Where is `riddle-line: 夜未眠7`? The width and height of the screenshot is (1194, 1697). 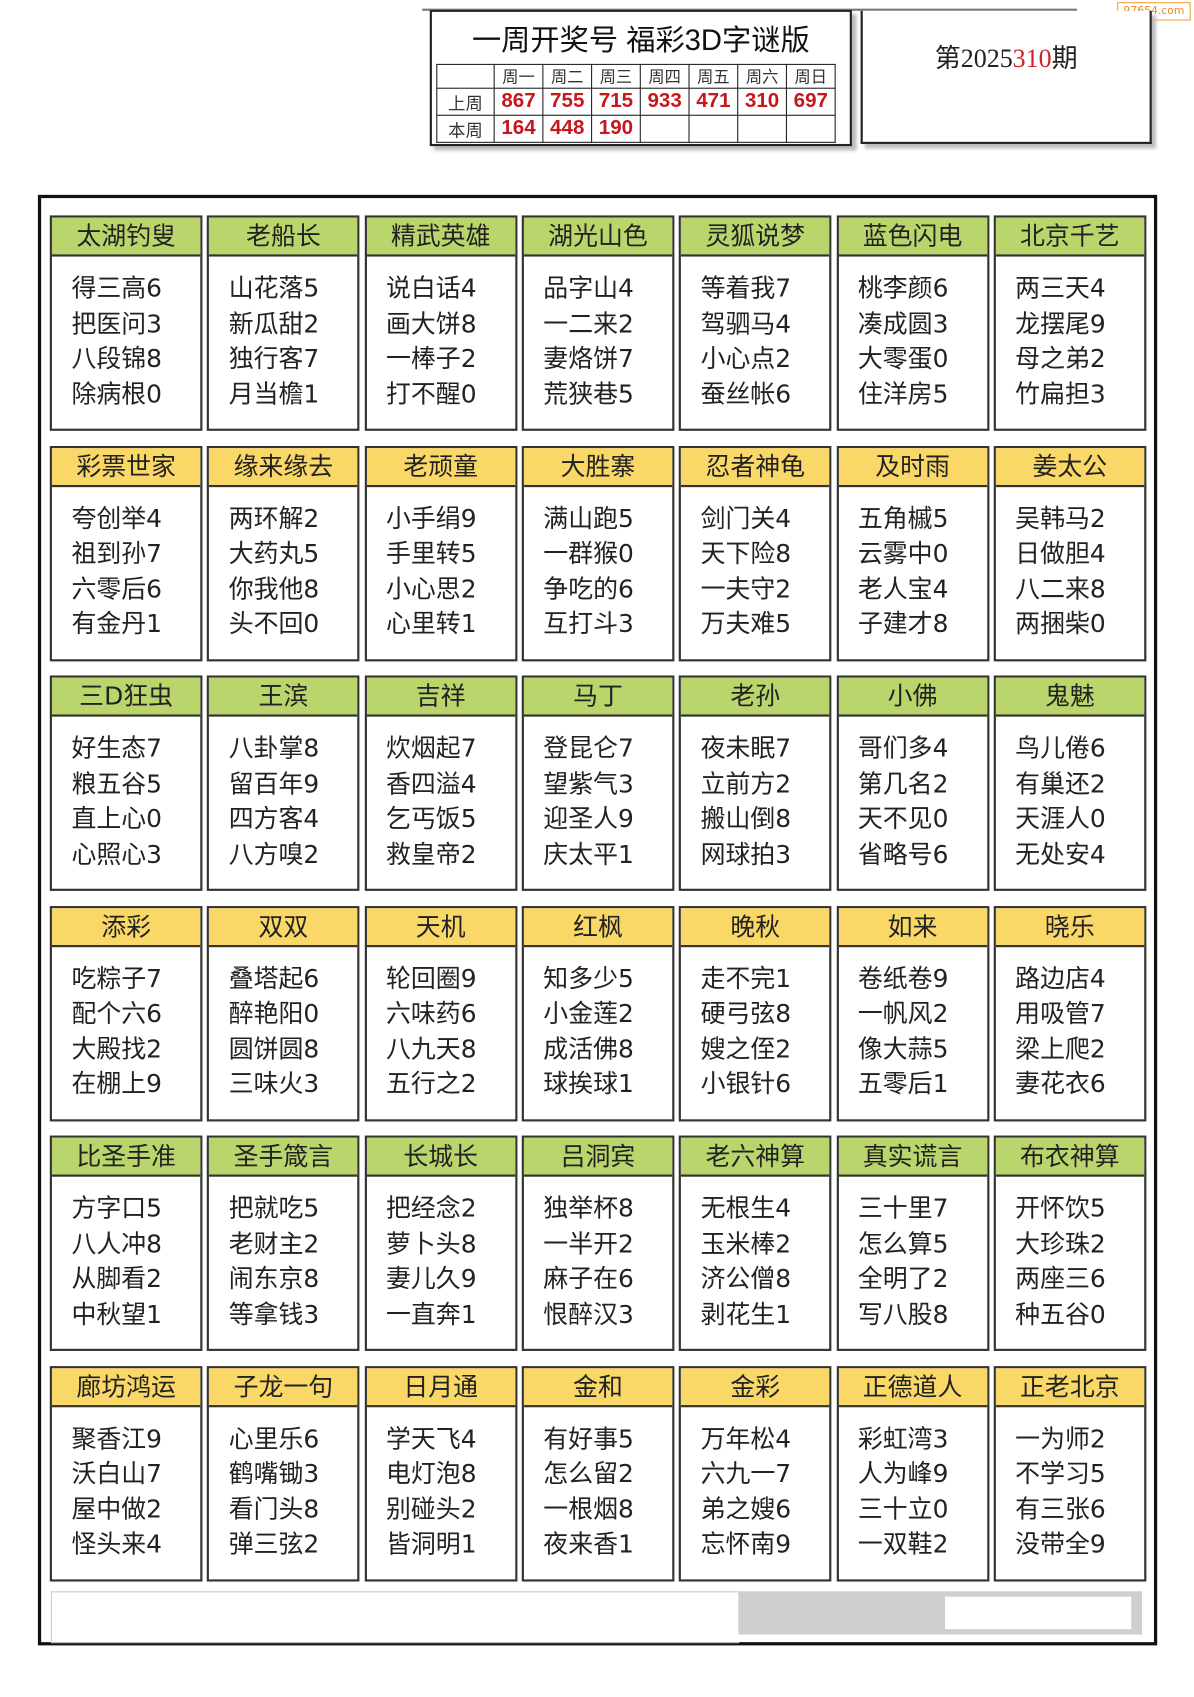
riddle-line: 夜未眠7 is located at coordinates (746, 749).